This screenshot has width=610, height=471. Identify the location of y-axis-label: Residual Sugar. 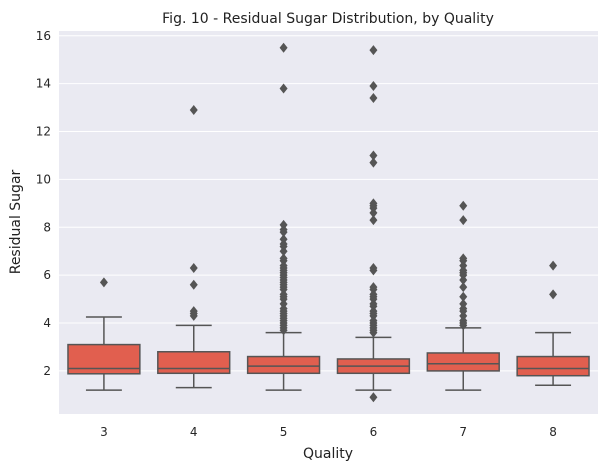
(16, 221).